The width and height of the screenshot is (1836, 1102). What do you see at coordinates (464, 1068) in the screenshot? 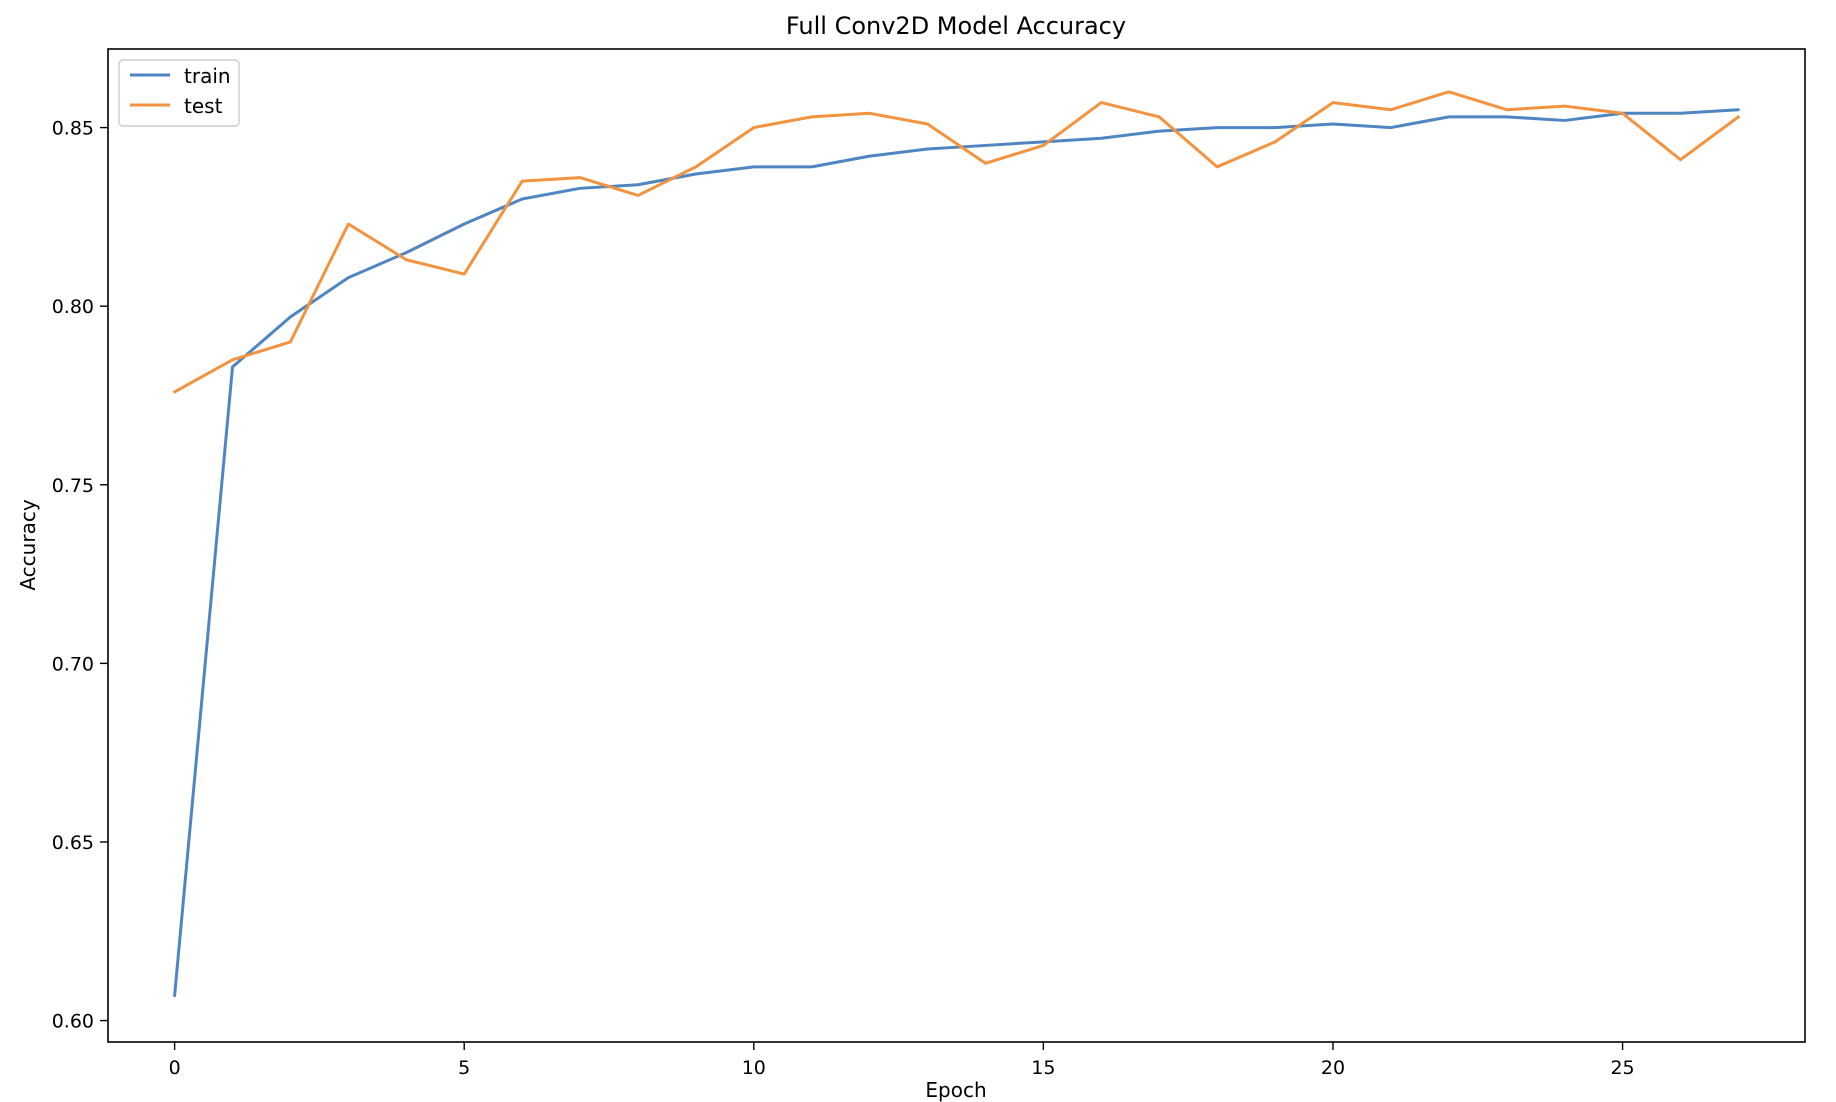
I see `x-tick-label-5: 5` at bounding box center [464, 1068].